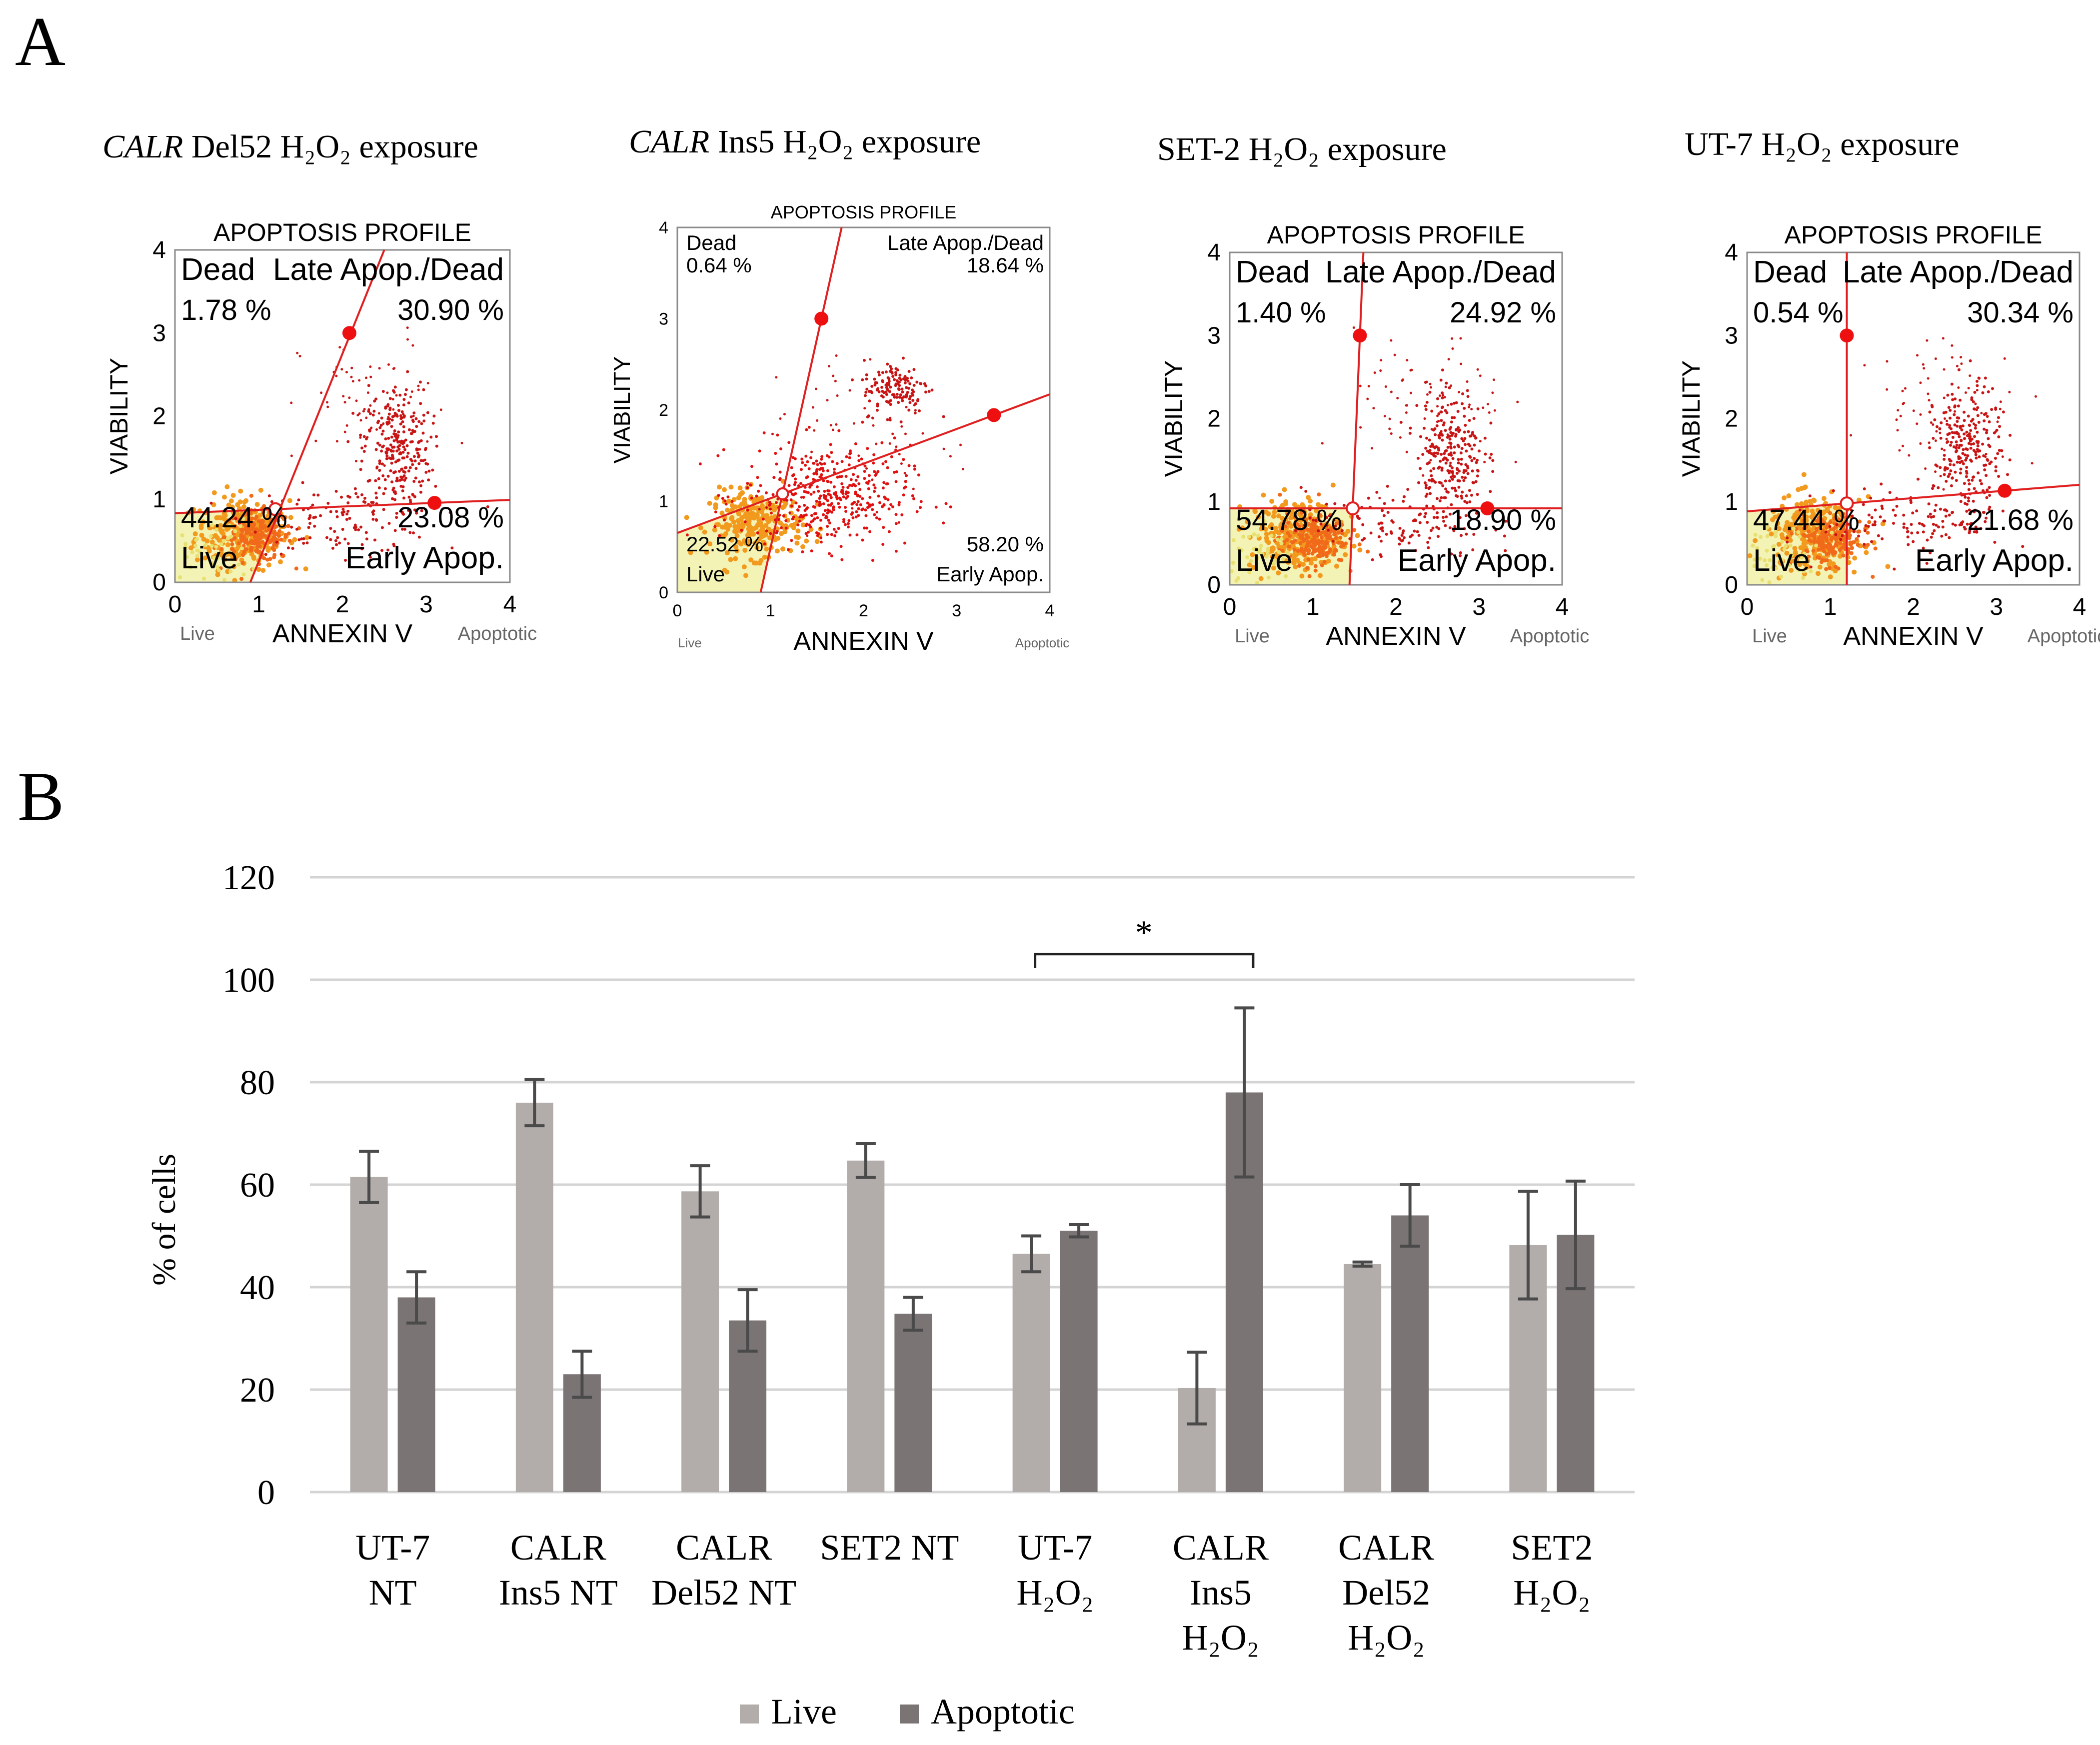  I want to click on plot-title-gene: CALR, so click(142, 146).